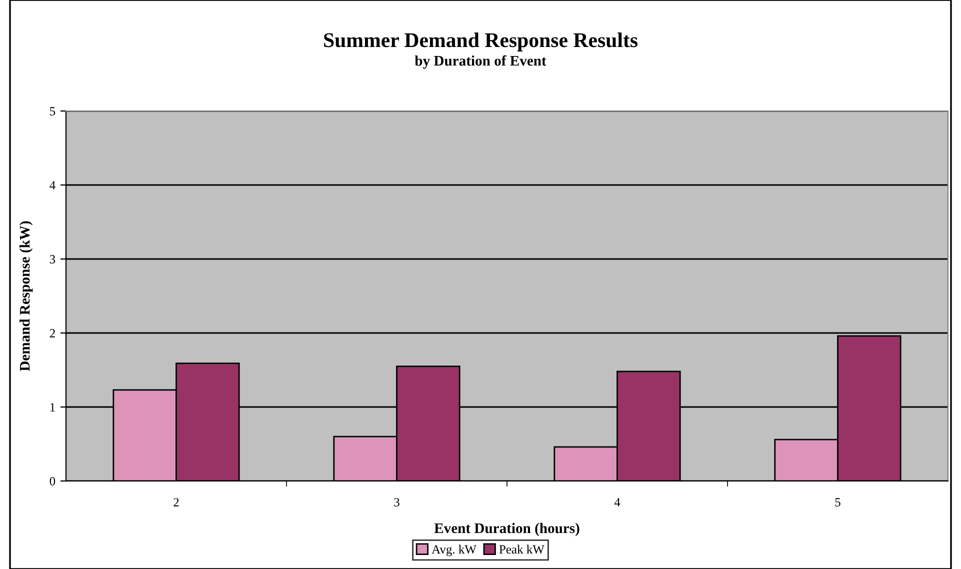 The image size is (961, 569). Describe the element at coordinates (837, 502) in the screenshot. I see `x-tick-label: 5` at that location.